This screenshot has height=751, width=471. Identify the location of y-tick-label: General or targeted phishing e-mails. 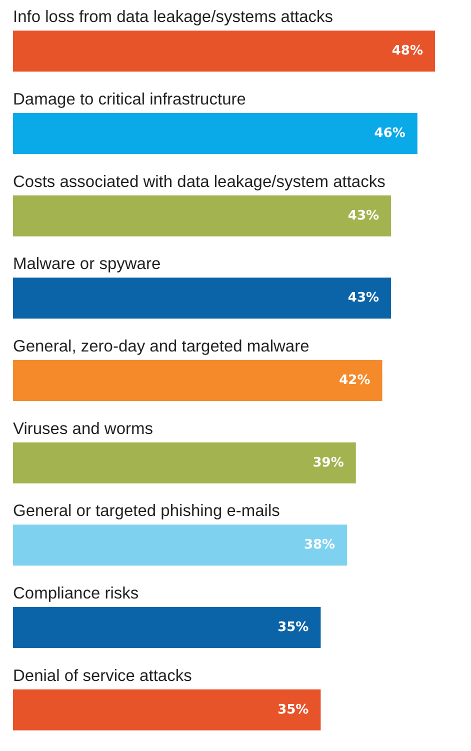
(146, 511).